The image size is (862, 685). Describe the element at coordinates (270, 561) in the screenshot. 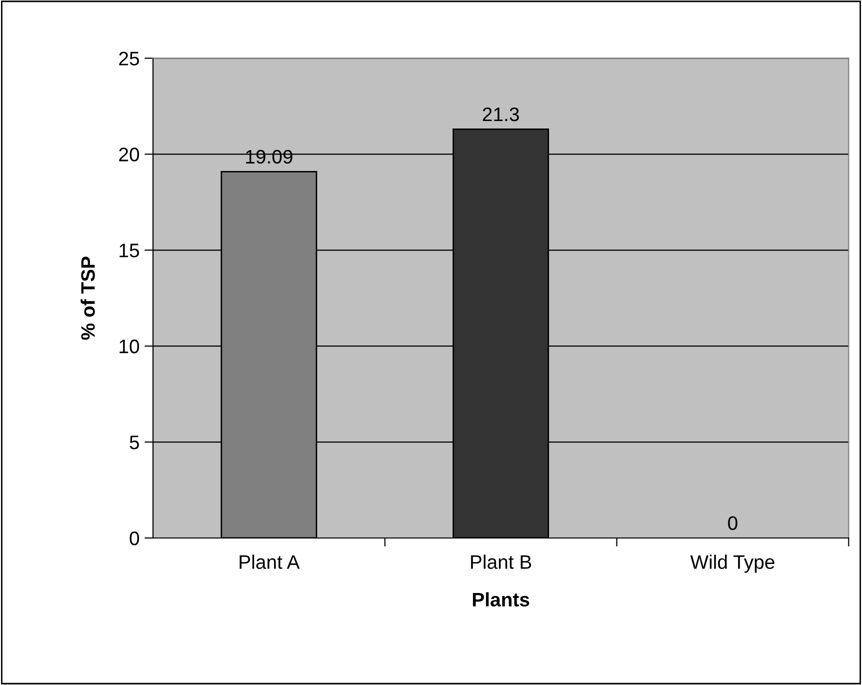

I see `x-tick-label: Plant A` at that location.